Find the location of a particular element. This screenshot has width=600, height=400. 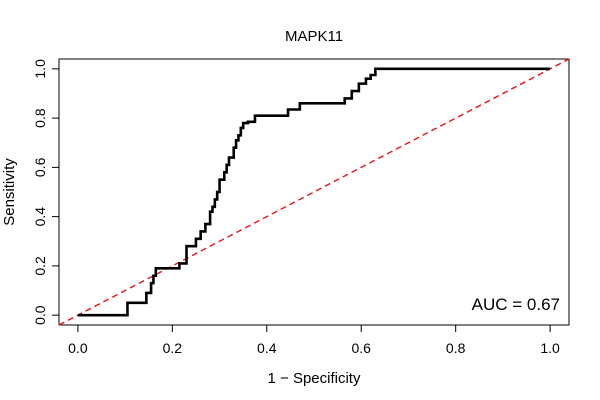

chart-title: MAPK11 is located at coordinates (314, 36).